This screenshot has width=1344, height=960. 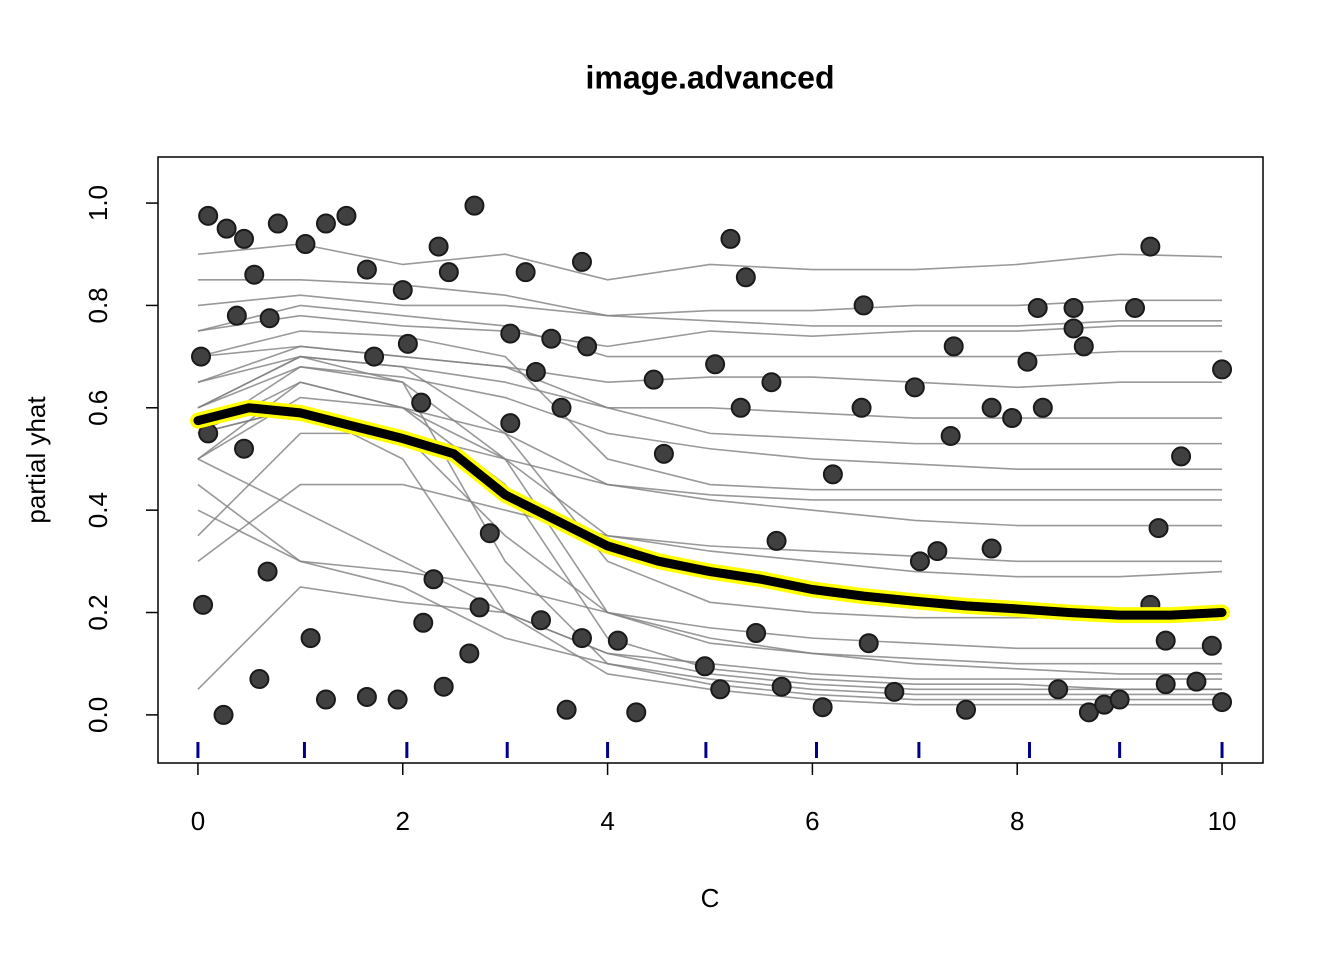 I want to click on y-tick-label: 0.0, so click(x=98, y=715).